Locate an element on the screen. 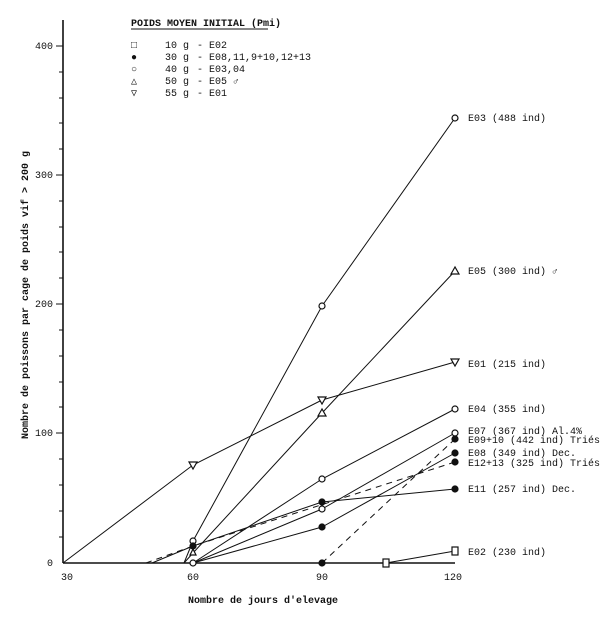  svg-text: 10 g is located at coordinates (177, 46).